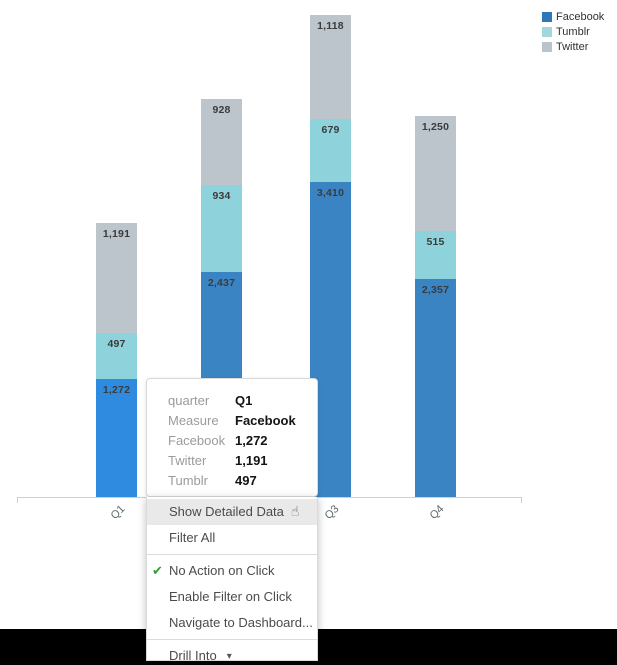  I want to click on menu-item-label: No Action on Click, so click(222, 570).